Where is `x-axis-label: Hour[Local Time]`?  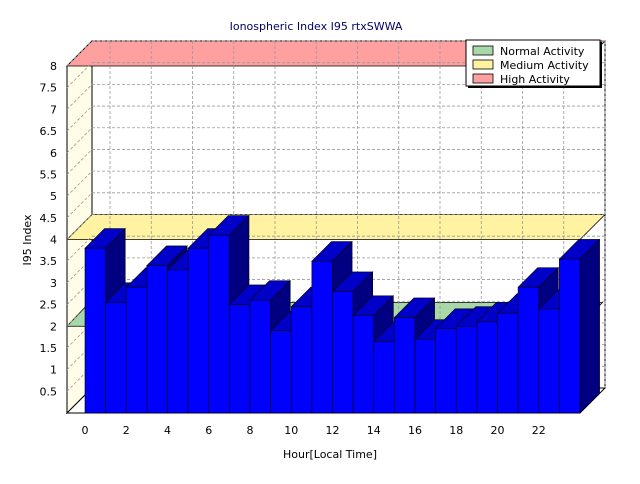
x-axis-label: Hour[Local Time] is located at coordinates (330, 454).